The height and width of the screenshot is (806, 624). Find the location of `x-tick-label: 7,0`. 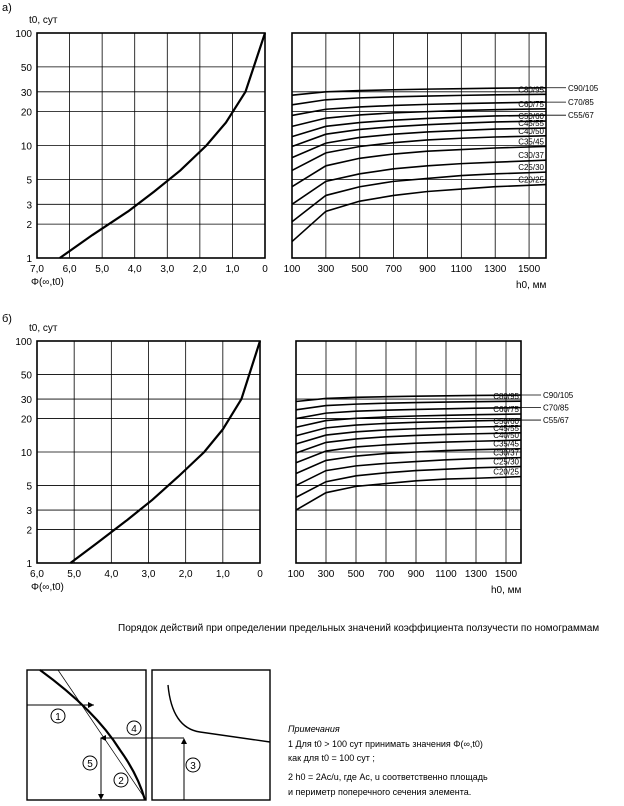

x-tick-label: 7,0 is located at coordinates (37, 269).